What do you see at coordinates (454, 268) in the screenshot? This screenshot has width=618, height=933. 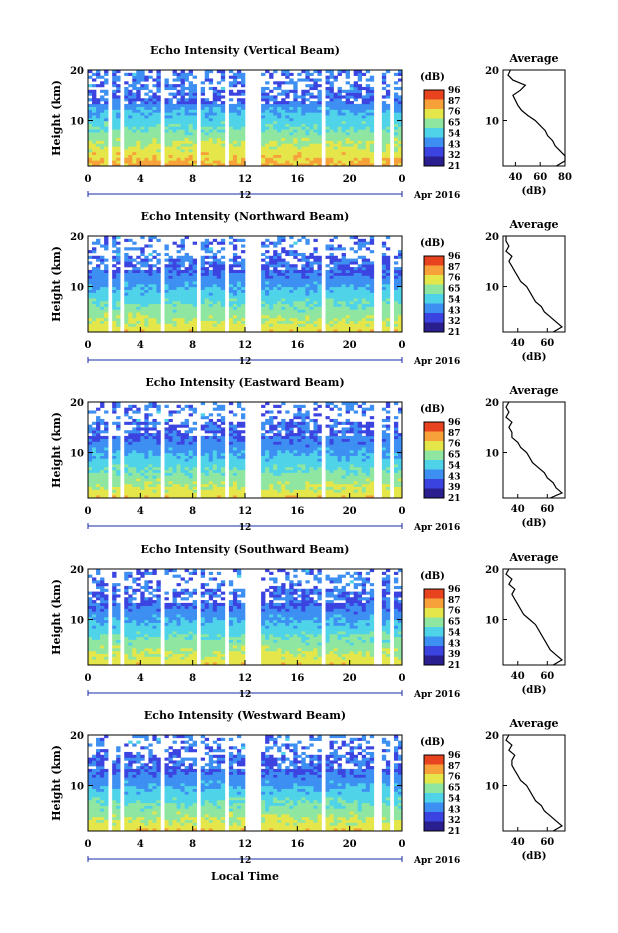 I see `colorbar-tick-label: 87` at bounding box center [454, 268].